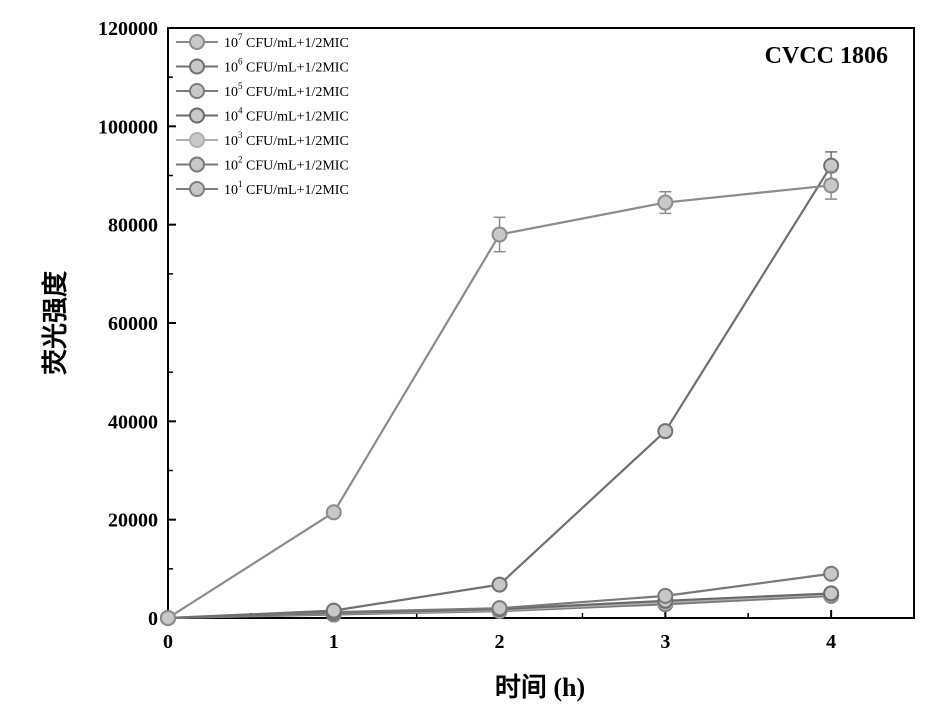  Describe the element at coordinates (540, 687) in the screenshot. I see `x-axis-title: 时间 (h)` at that location.